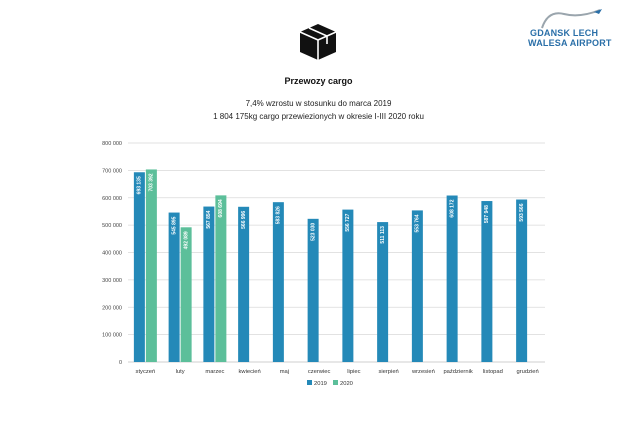 This screenshot has width=637, height=439. Describe the element at coordinates (318, 81) in the screenshot. I see `page-title: Przewozy cargo` at that location.